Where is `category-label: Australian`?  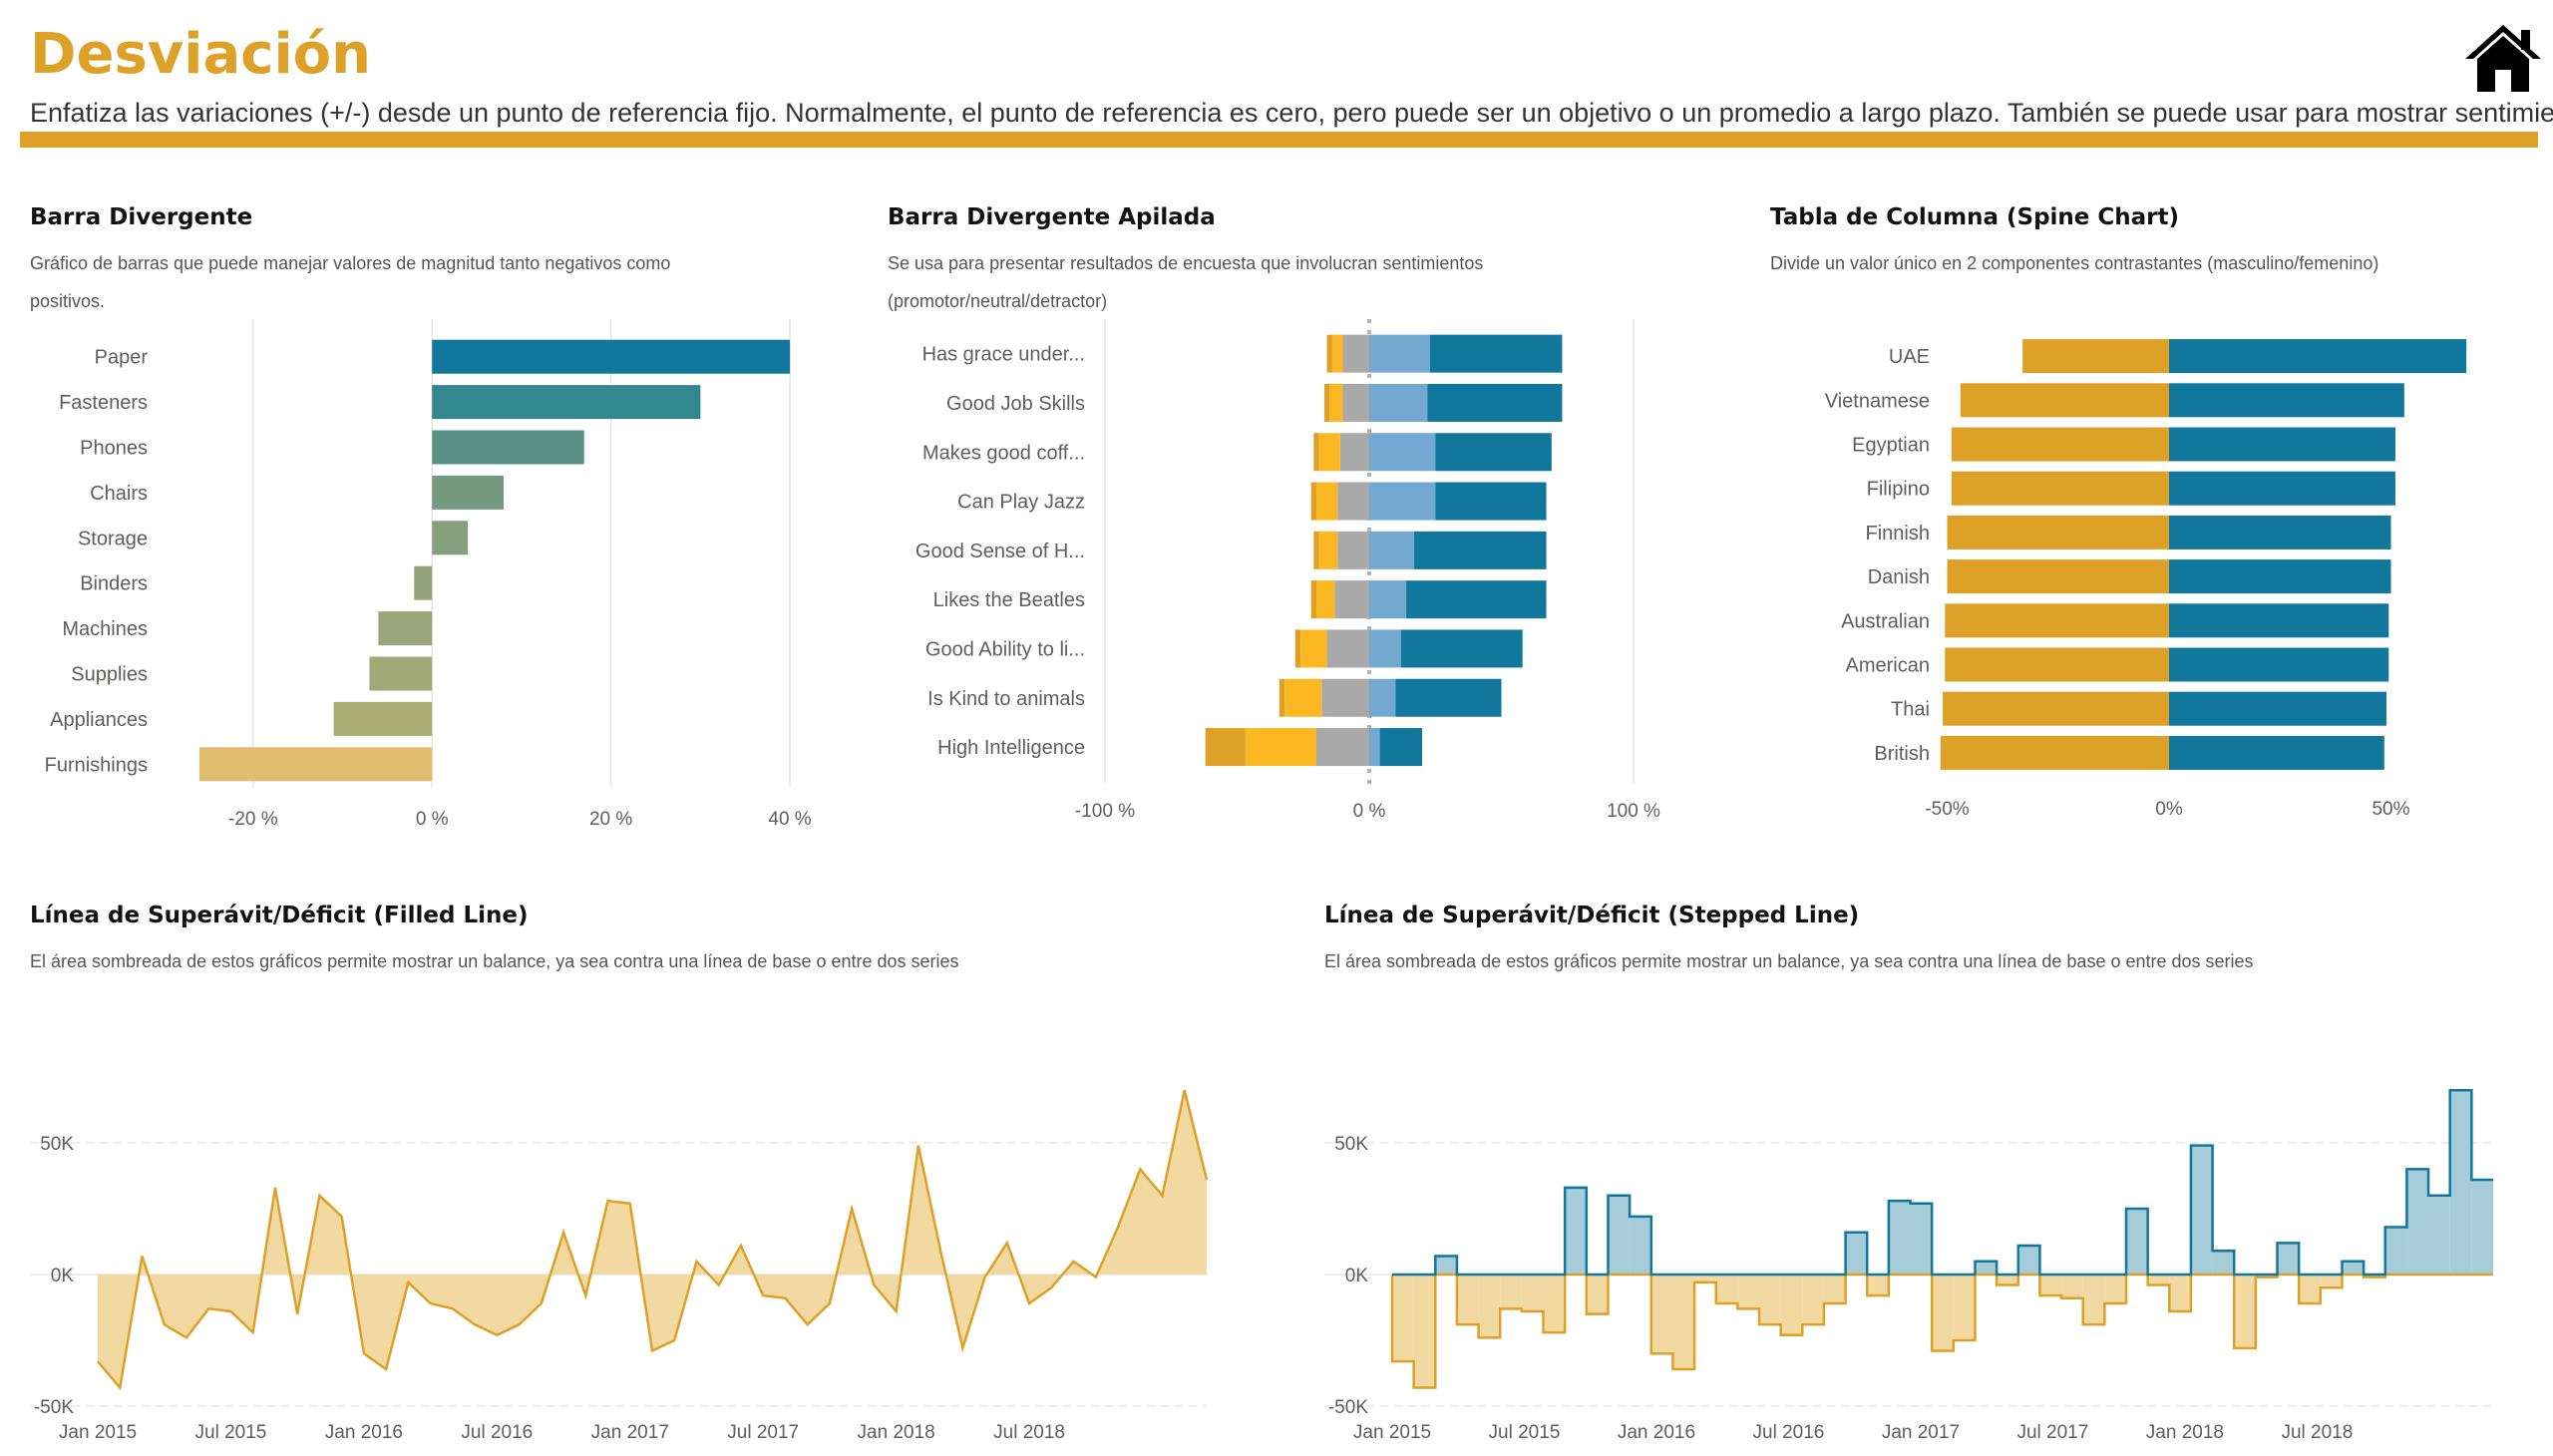
category-label: Australian is located at coordinates (1886, 621).